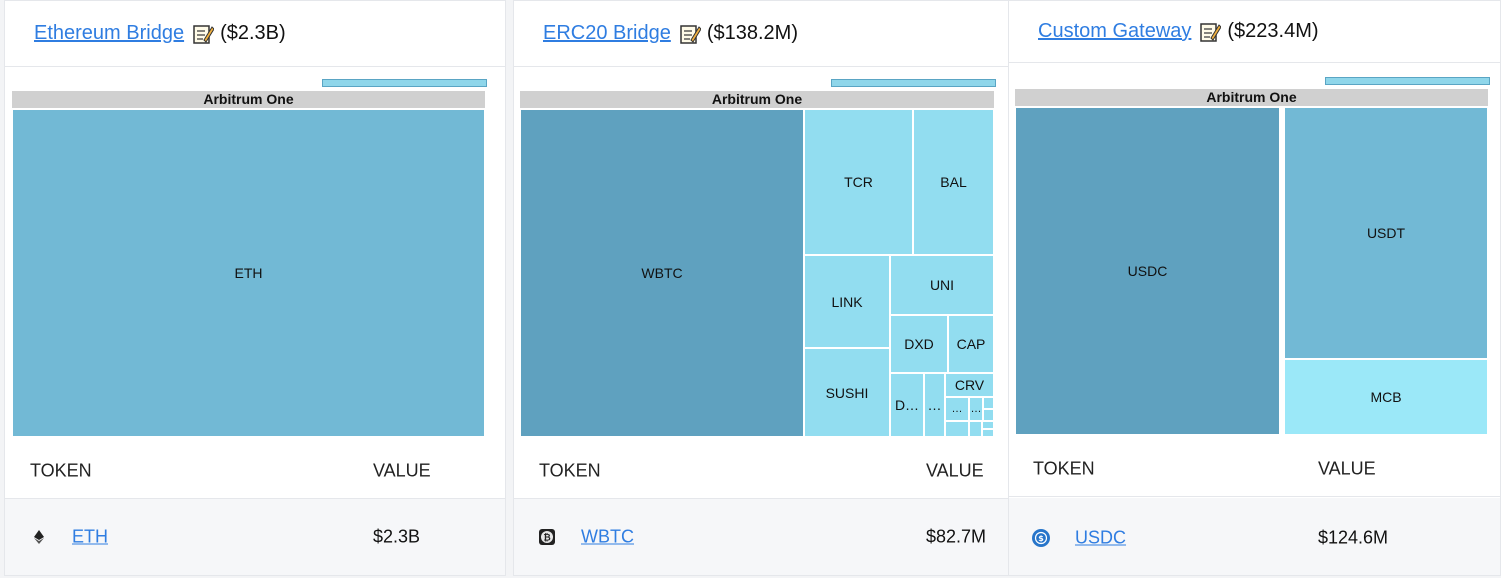  I want to click on treemap-tile-usdc: USDC, so click(1147, 271).